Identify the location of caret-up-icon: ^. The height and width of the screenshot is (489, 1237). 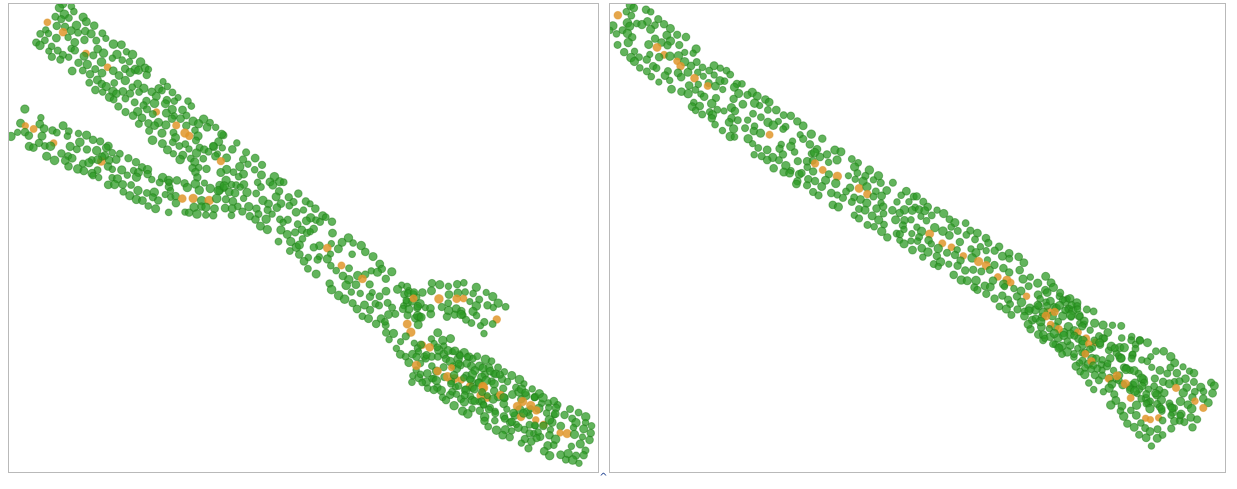
(603, 477).